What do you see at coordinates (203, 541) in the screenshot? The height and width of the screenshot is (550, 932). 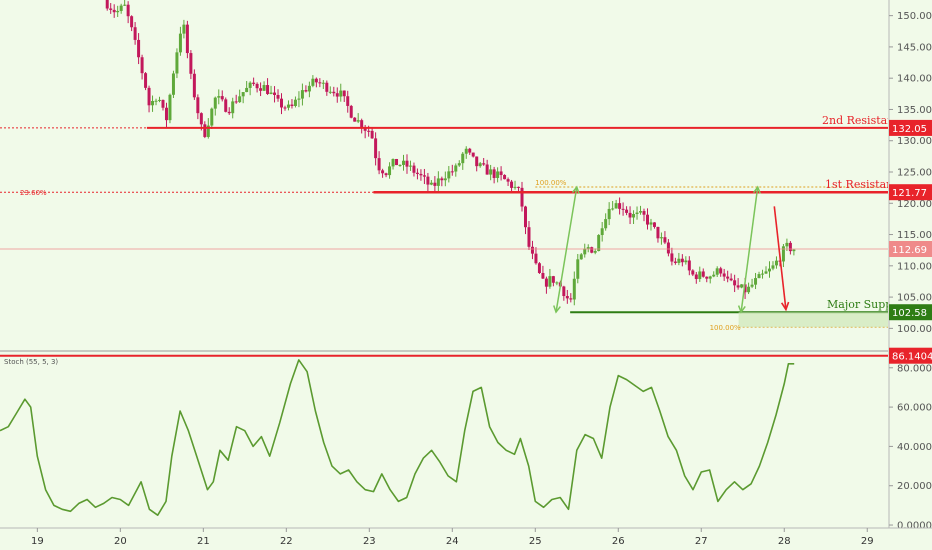 I see `time-tick-label: 21` at bounding box center [203, 541].